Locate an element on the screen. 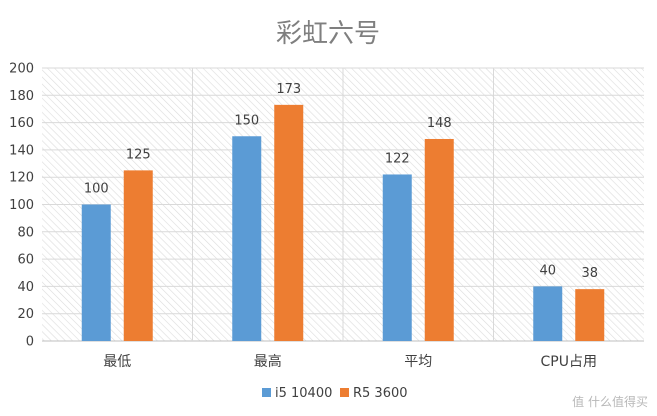 The height and width of the screenshot is (416, 657). y-tick-label: 40 is located at coordinates (25, 287).